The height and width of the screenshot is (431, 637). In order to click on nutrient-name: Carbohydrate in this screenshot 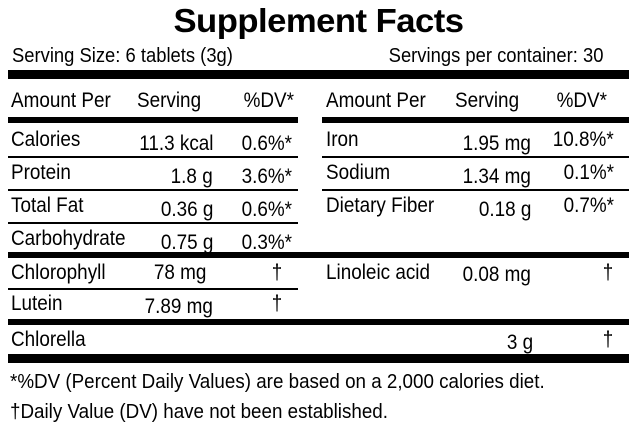, I will do `click(68, 238)`.